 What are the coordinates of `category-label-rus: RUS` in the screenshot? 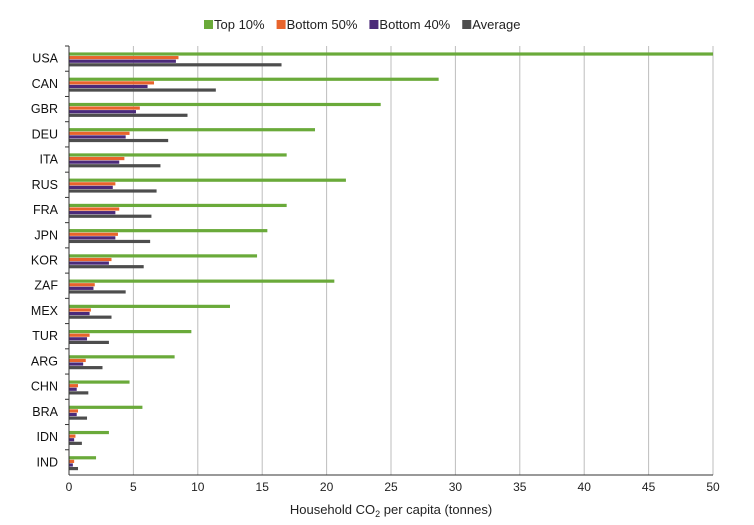 It's located at (45, 185).